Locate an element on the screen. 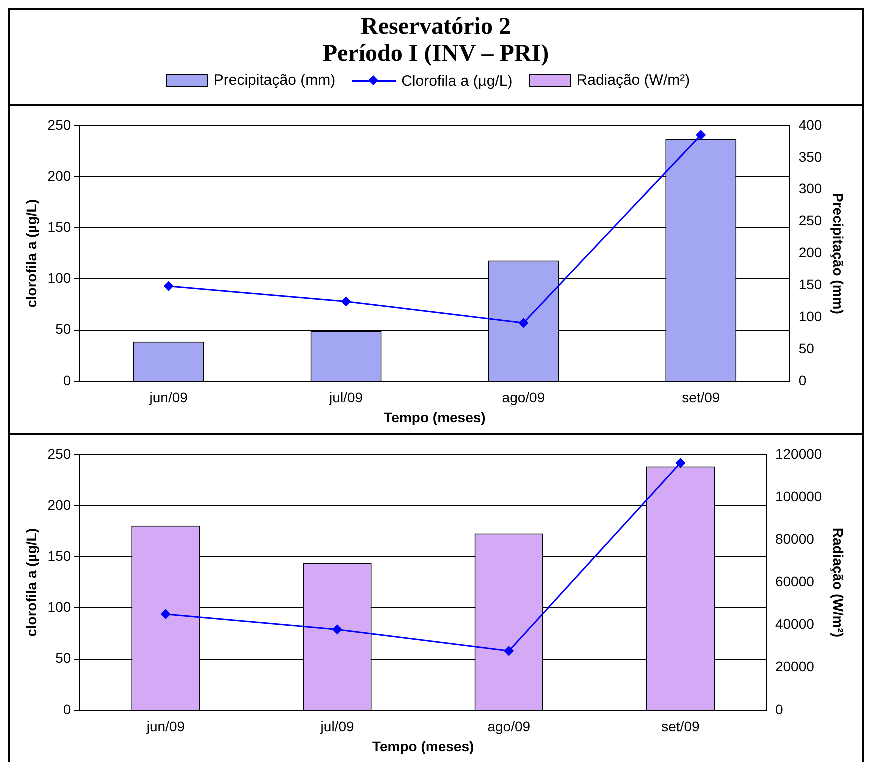  legend-label: Radiação (W/m²) is located at coordinates (633, 80).